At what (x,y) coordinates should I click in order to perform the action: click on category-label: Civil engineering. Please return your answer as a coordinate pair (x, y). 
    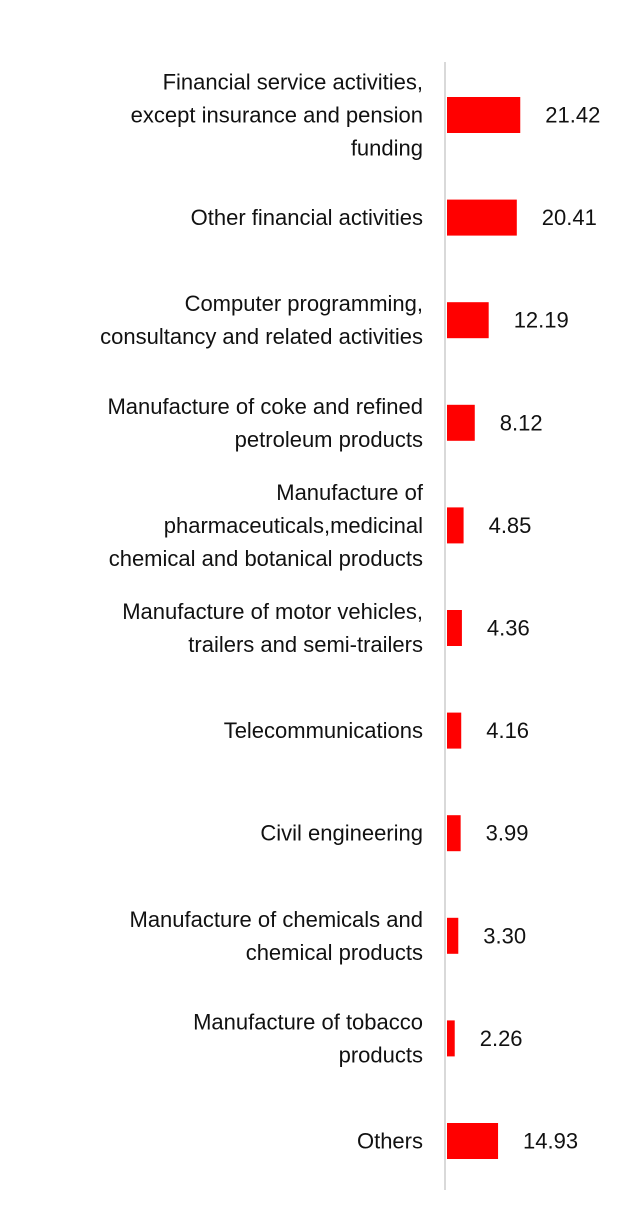
    Looking at the image, I should click on (341, 833).